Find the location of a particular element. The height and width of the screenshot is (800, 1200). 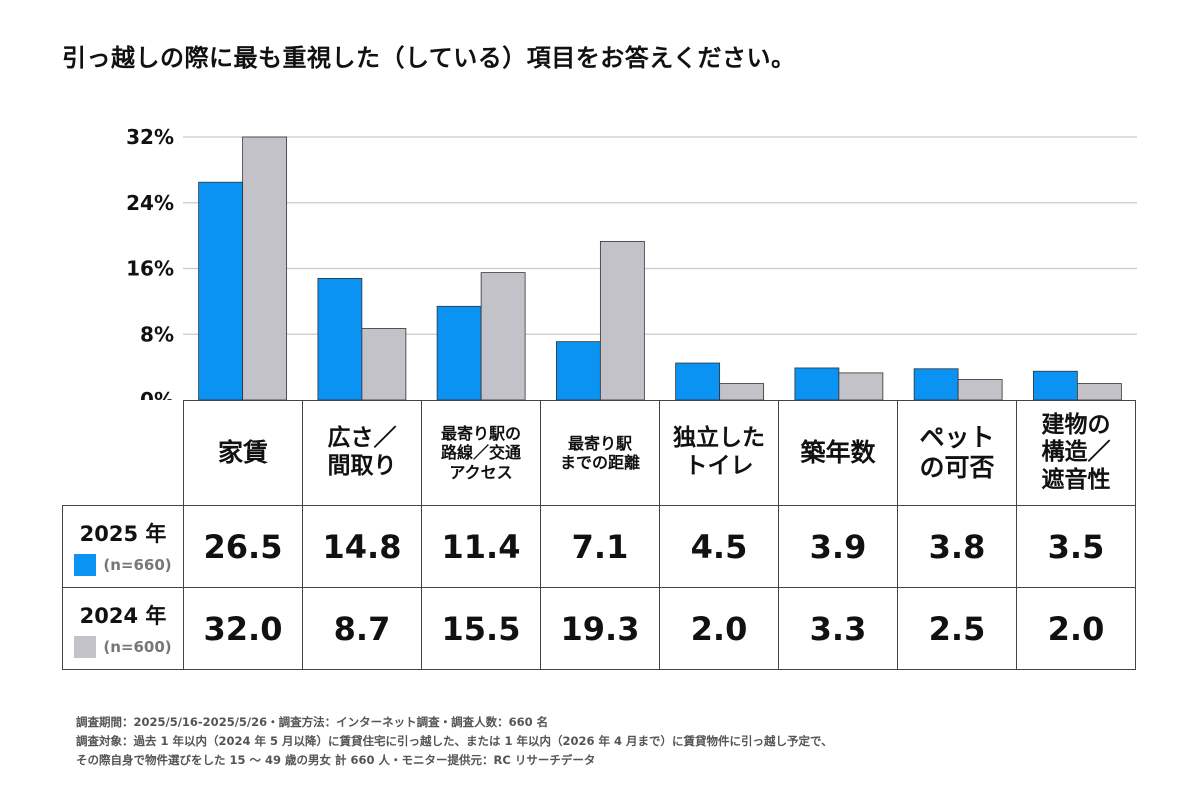

series-name: 2024 年 is located at coordinates (123, 615).